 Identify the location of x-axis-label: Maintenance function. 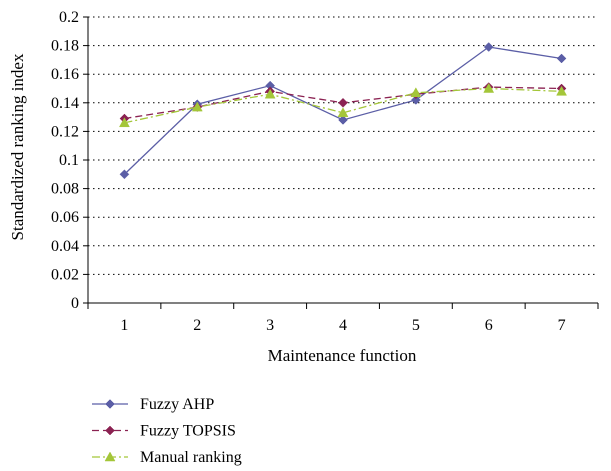
(342, 355).